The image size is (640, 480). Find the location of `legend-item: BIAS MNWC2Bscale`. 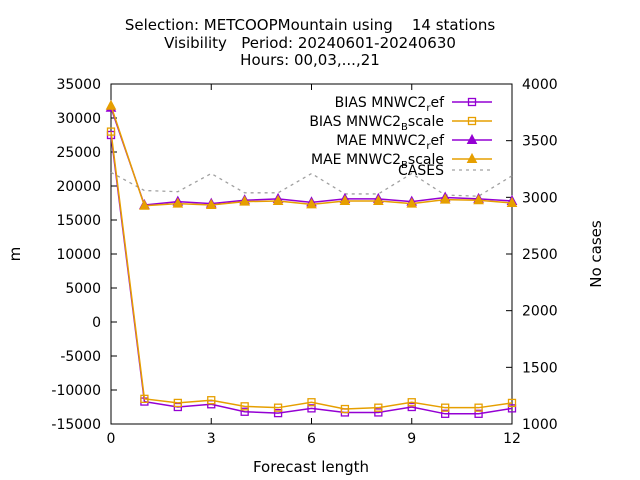

legend-item: BIAS MNWC2Bscale is located at coordinates (400, 123).